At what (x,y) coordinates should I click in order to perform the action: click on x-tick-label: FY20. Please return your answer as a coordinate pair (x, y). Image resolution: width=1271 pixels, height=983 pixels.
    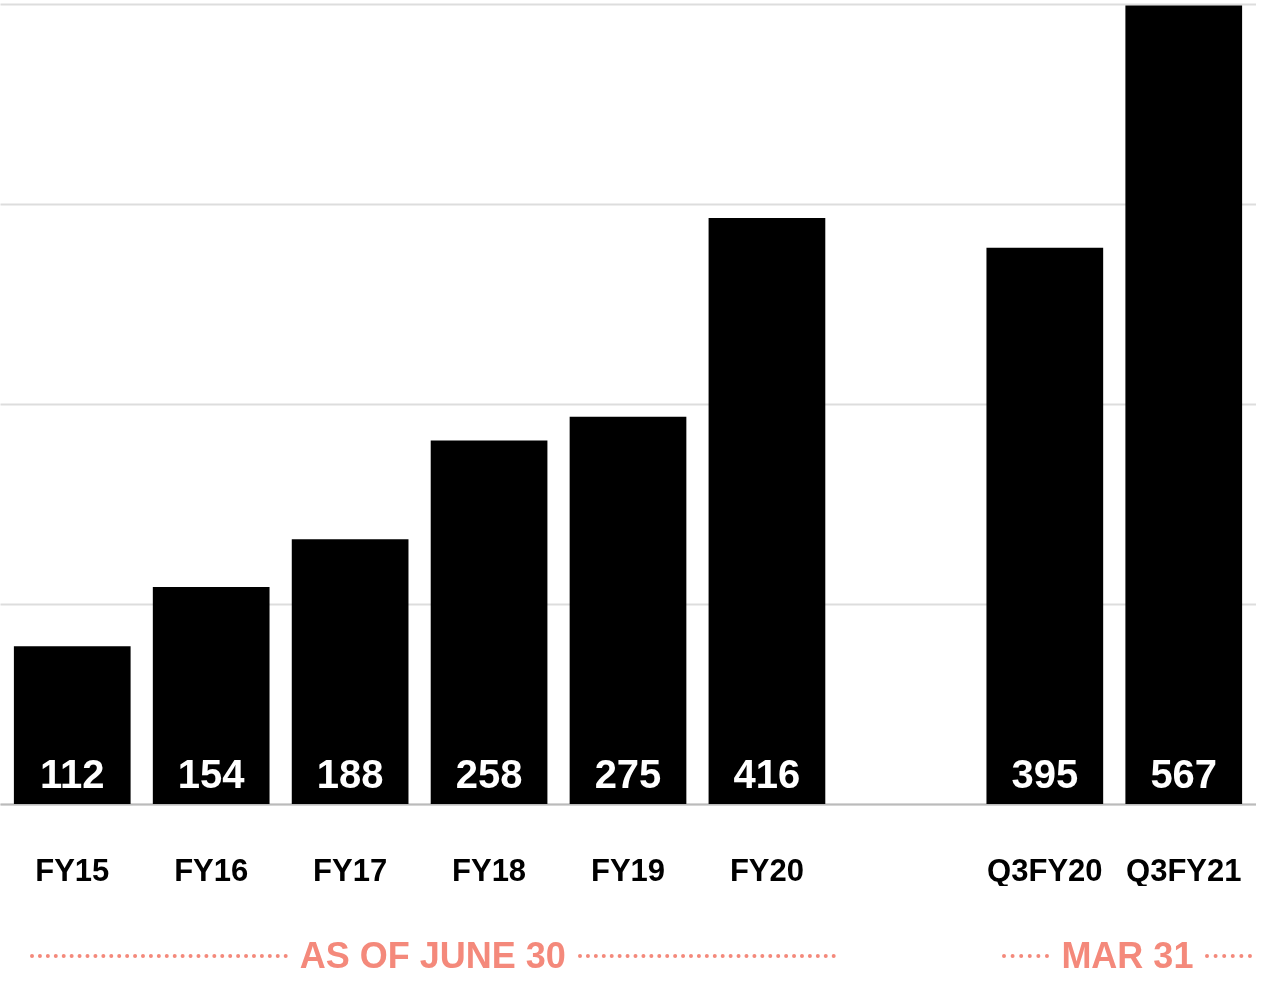
    Looking at the image, I should click on (766, 870).